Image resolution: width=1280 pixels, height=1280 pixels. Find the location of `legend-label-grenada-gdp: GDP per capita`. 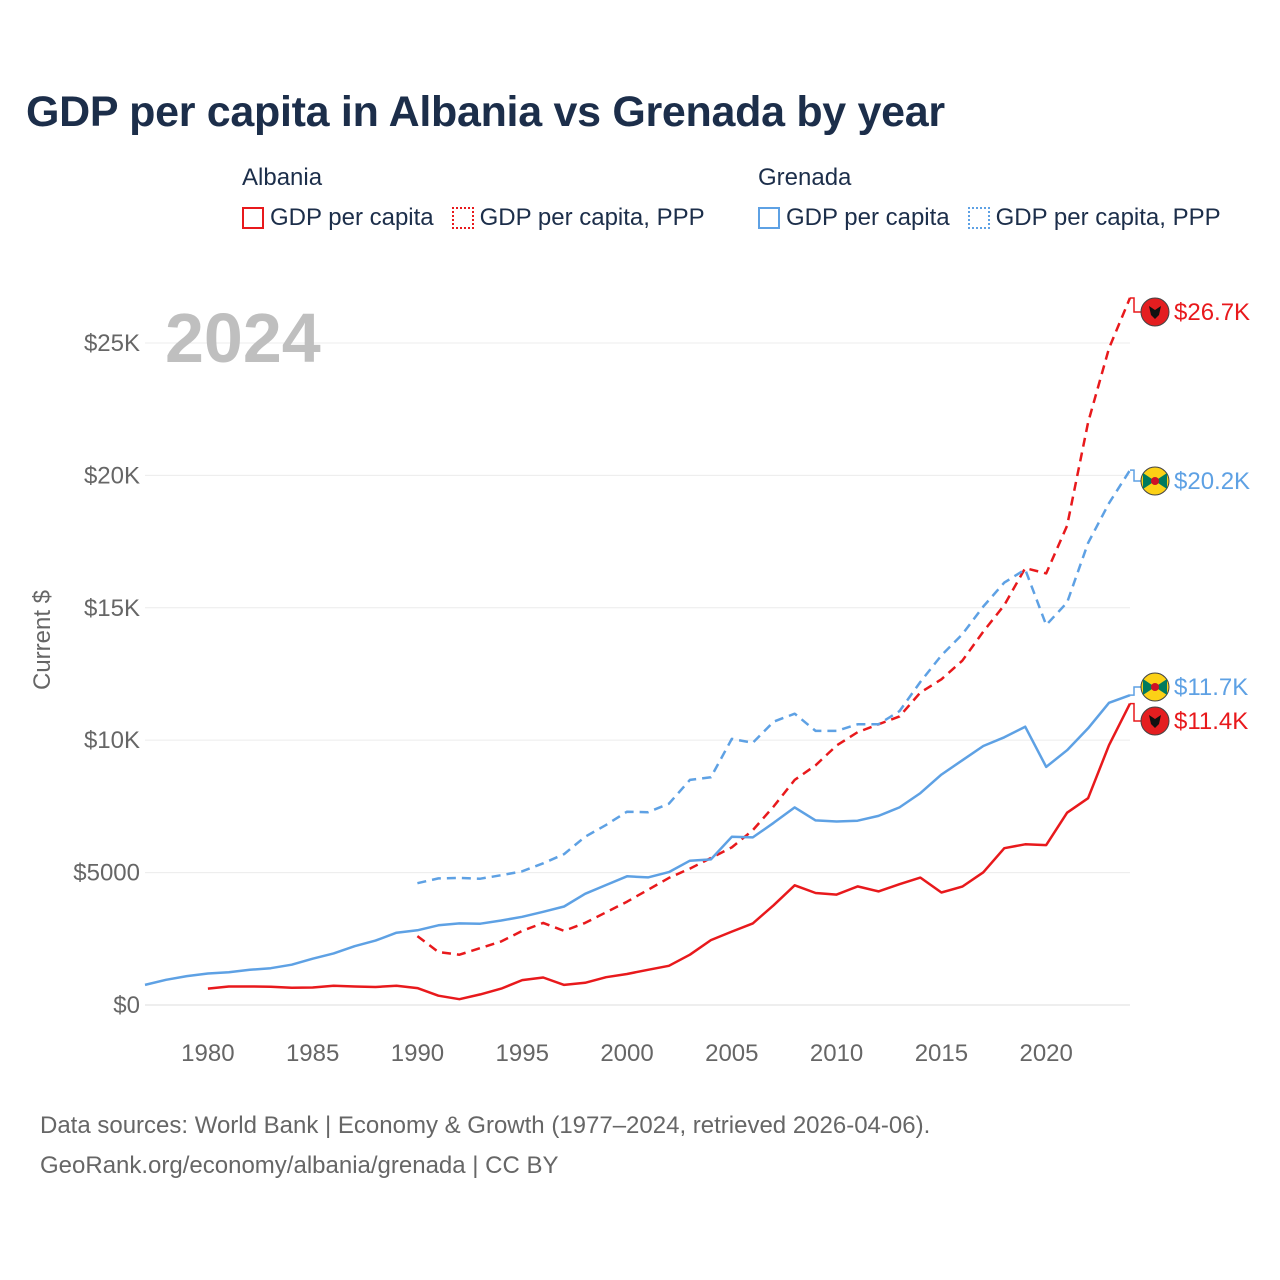

legend-label-grenada-gdp: GDP per capita is located at coordinates (868, 217).